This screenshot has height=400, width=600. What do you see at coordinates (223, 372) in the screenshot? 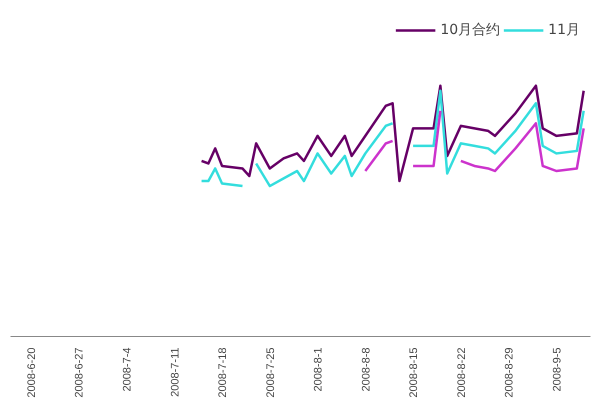
I see `x-tick-label: 2008-7-18` at bounding box center [223, 372].